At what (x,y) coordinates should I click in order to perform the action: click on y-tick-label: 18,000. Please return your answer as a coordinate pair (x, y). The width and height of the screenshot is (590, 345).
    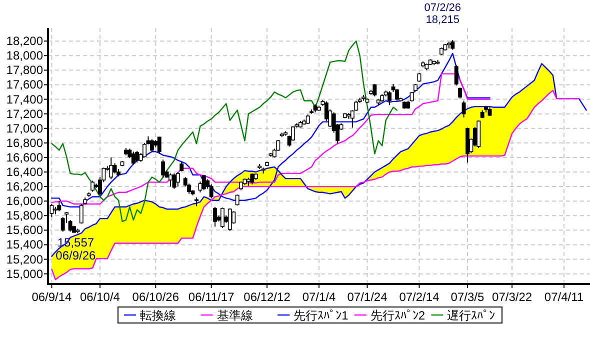
    Looking at the image, I should click on (25, 55).